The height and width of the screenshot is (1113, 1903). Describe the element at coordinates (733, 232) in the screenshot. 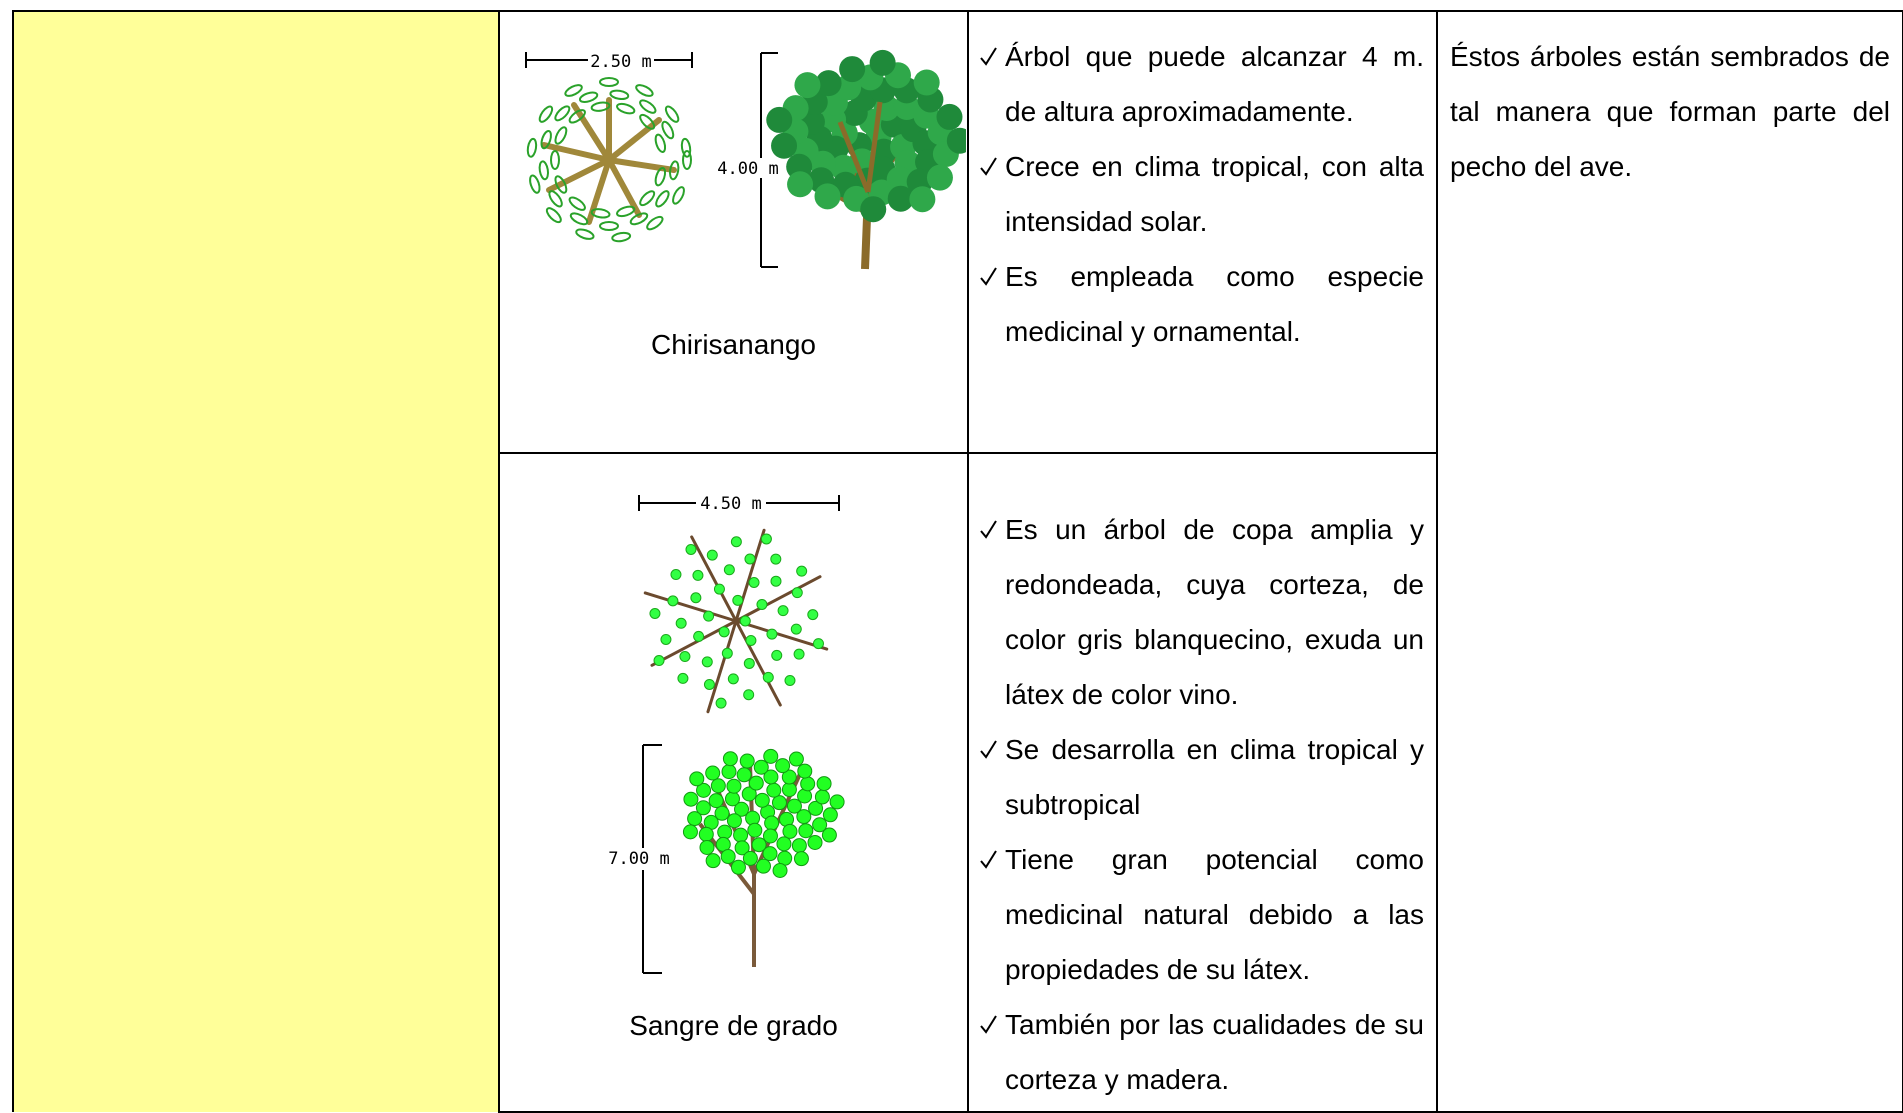

I see `plant-drawing-cell: 2.50 m 4.00 m Chirisanango` at that location.